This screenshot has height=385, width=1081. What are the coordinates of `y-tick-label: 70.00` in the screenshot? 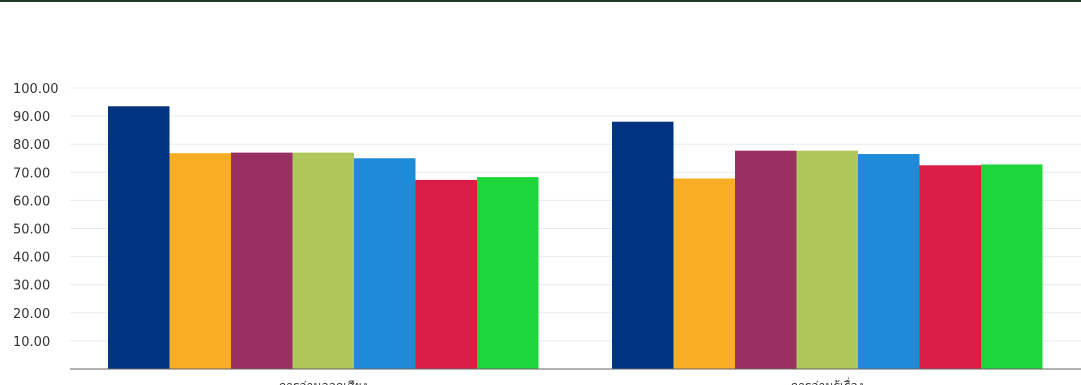 It's located at (31, 173).